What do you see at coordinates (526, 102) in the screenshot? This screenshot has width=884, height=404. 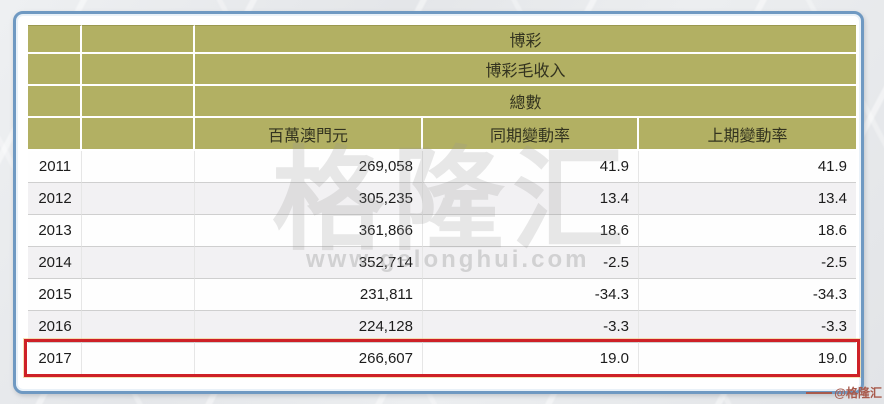 I see `header-total: 總數` at bounding box center [526, 102].